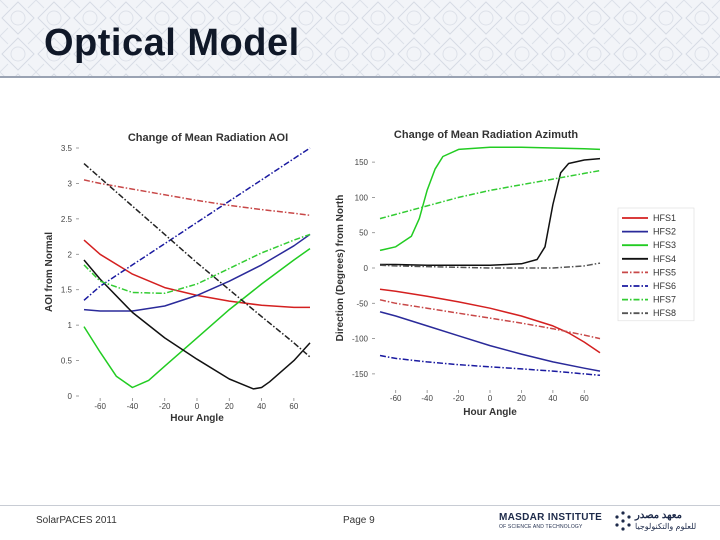  Describe the element at coordinates (658, 515) in the screenshot. I see `logo-name-ar: معهد مصدر` at that location.